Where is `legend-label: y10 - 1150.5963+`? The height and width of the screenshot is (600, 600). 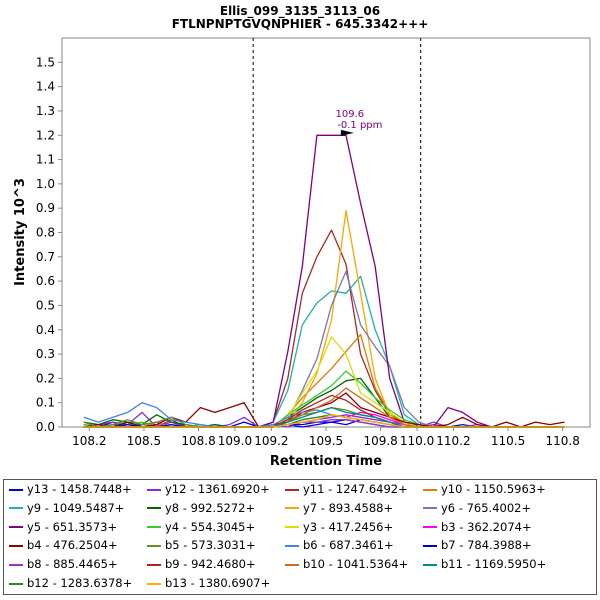 legend-label: y10 - 1150.5963+ is located at coordinates (493, 489).